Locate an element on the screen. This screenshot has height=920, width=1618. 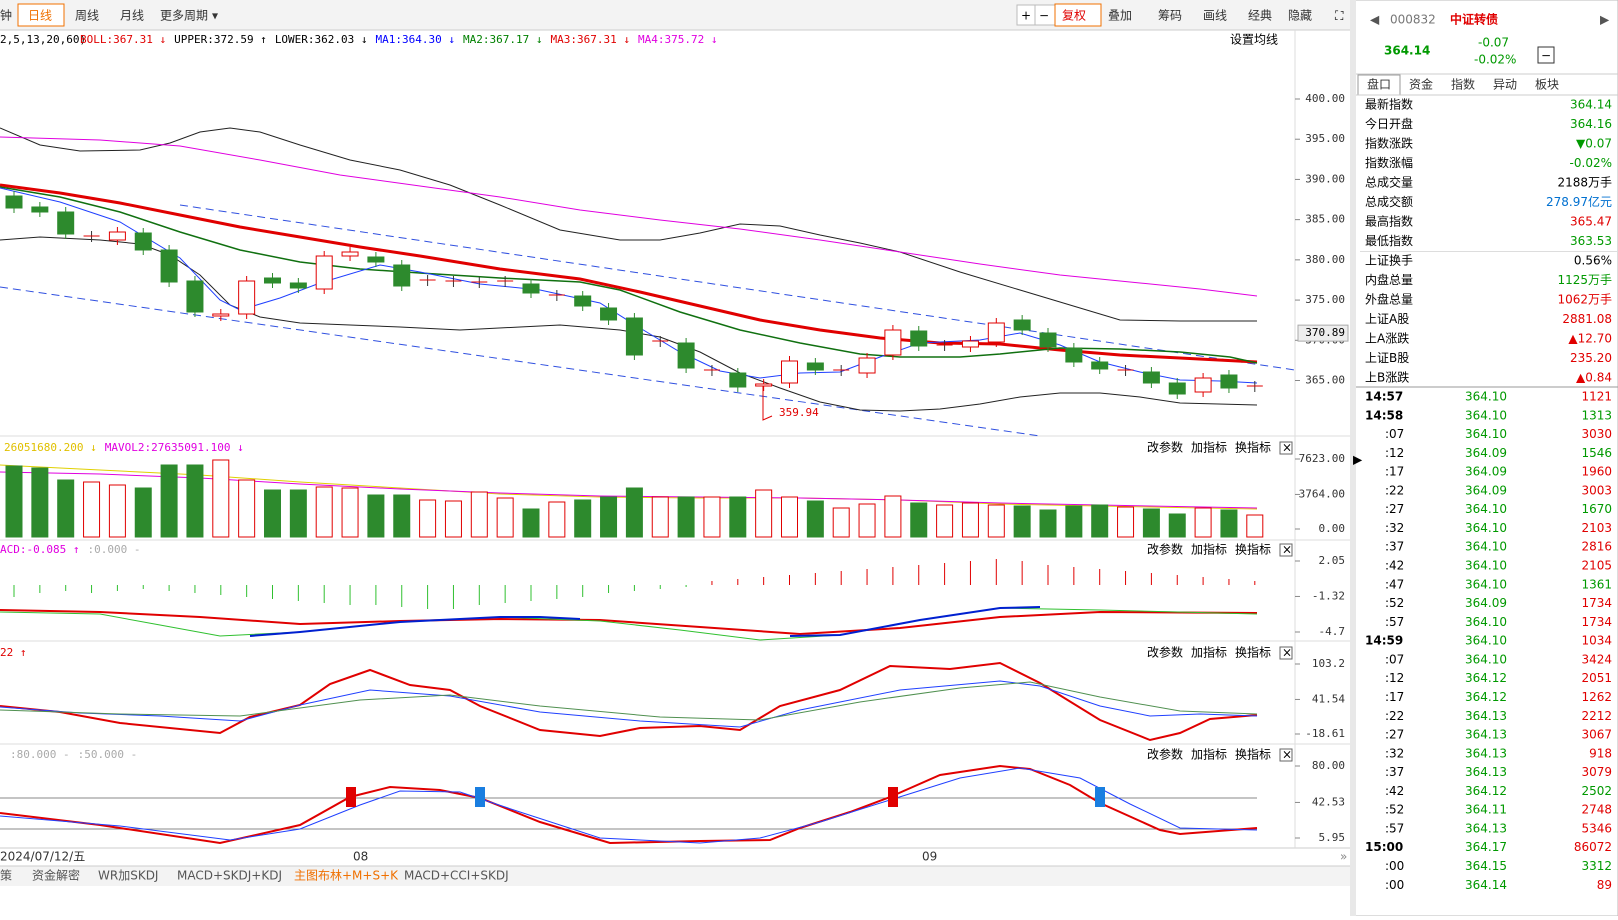
tick-time: :57 is located at coordinates (1394, 622).